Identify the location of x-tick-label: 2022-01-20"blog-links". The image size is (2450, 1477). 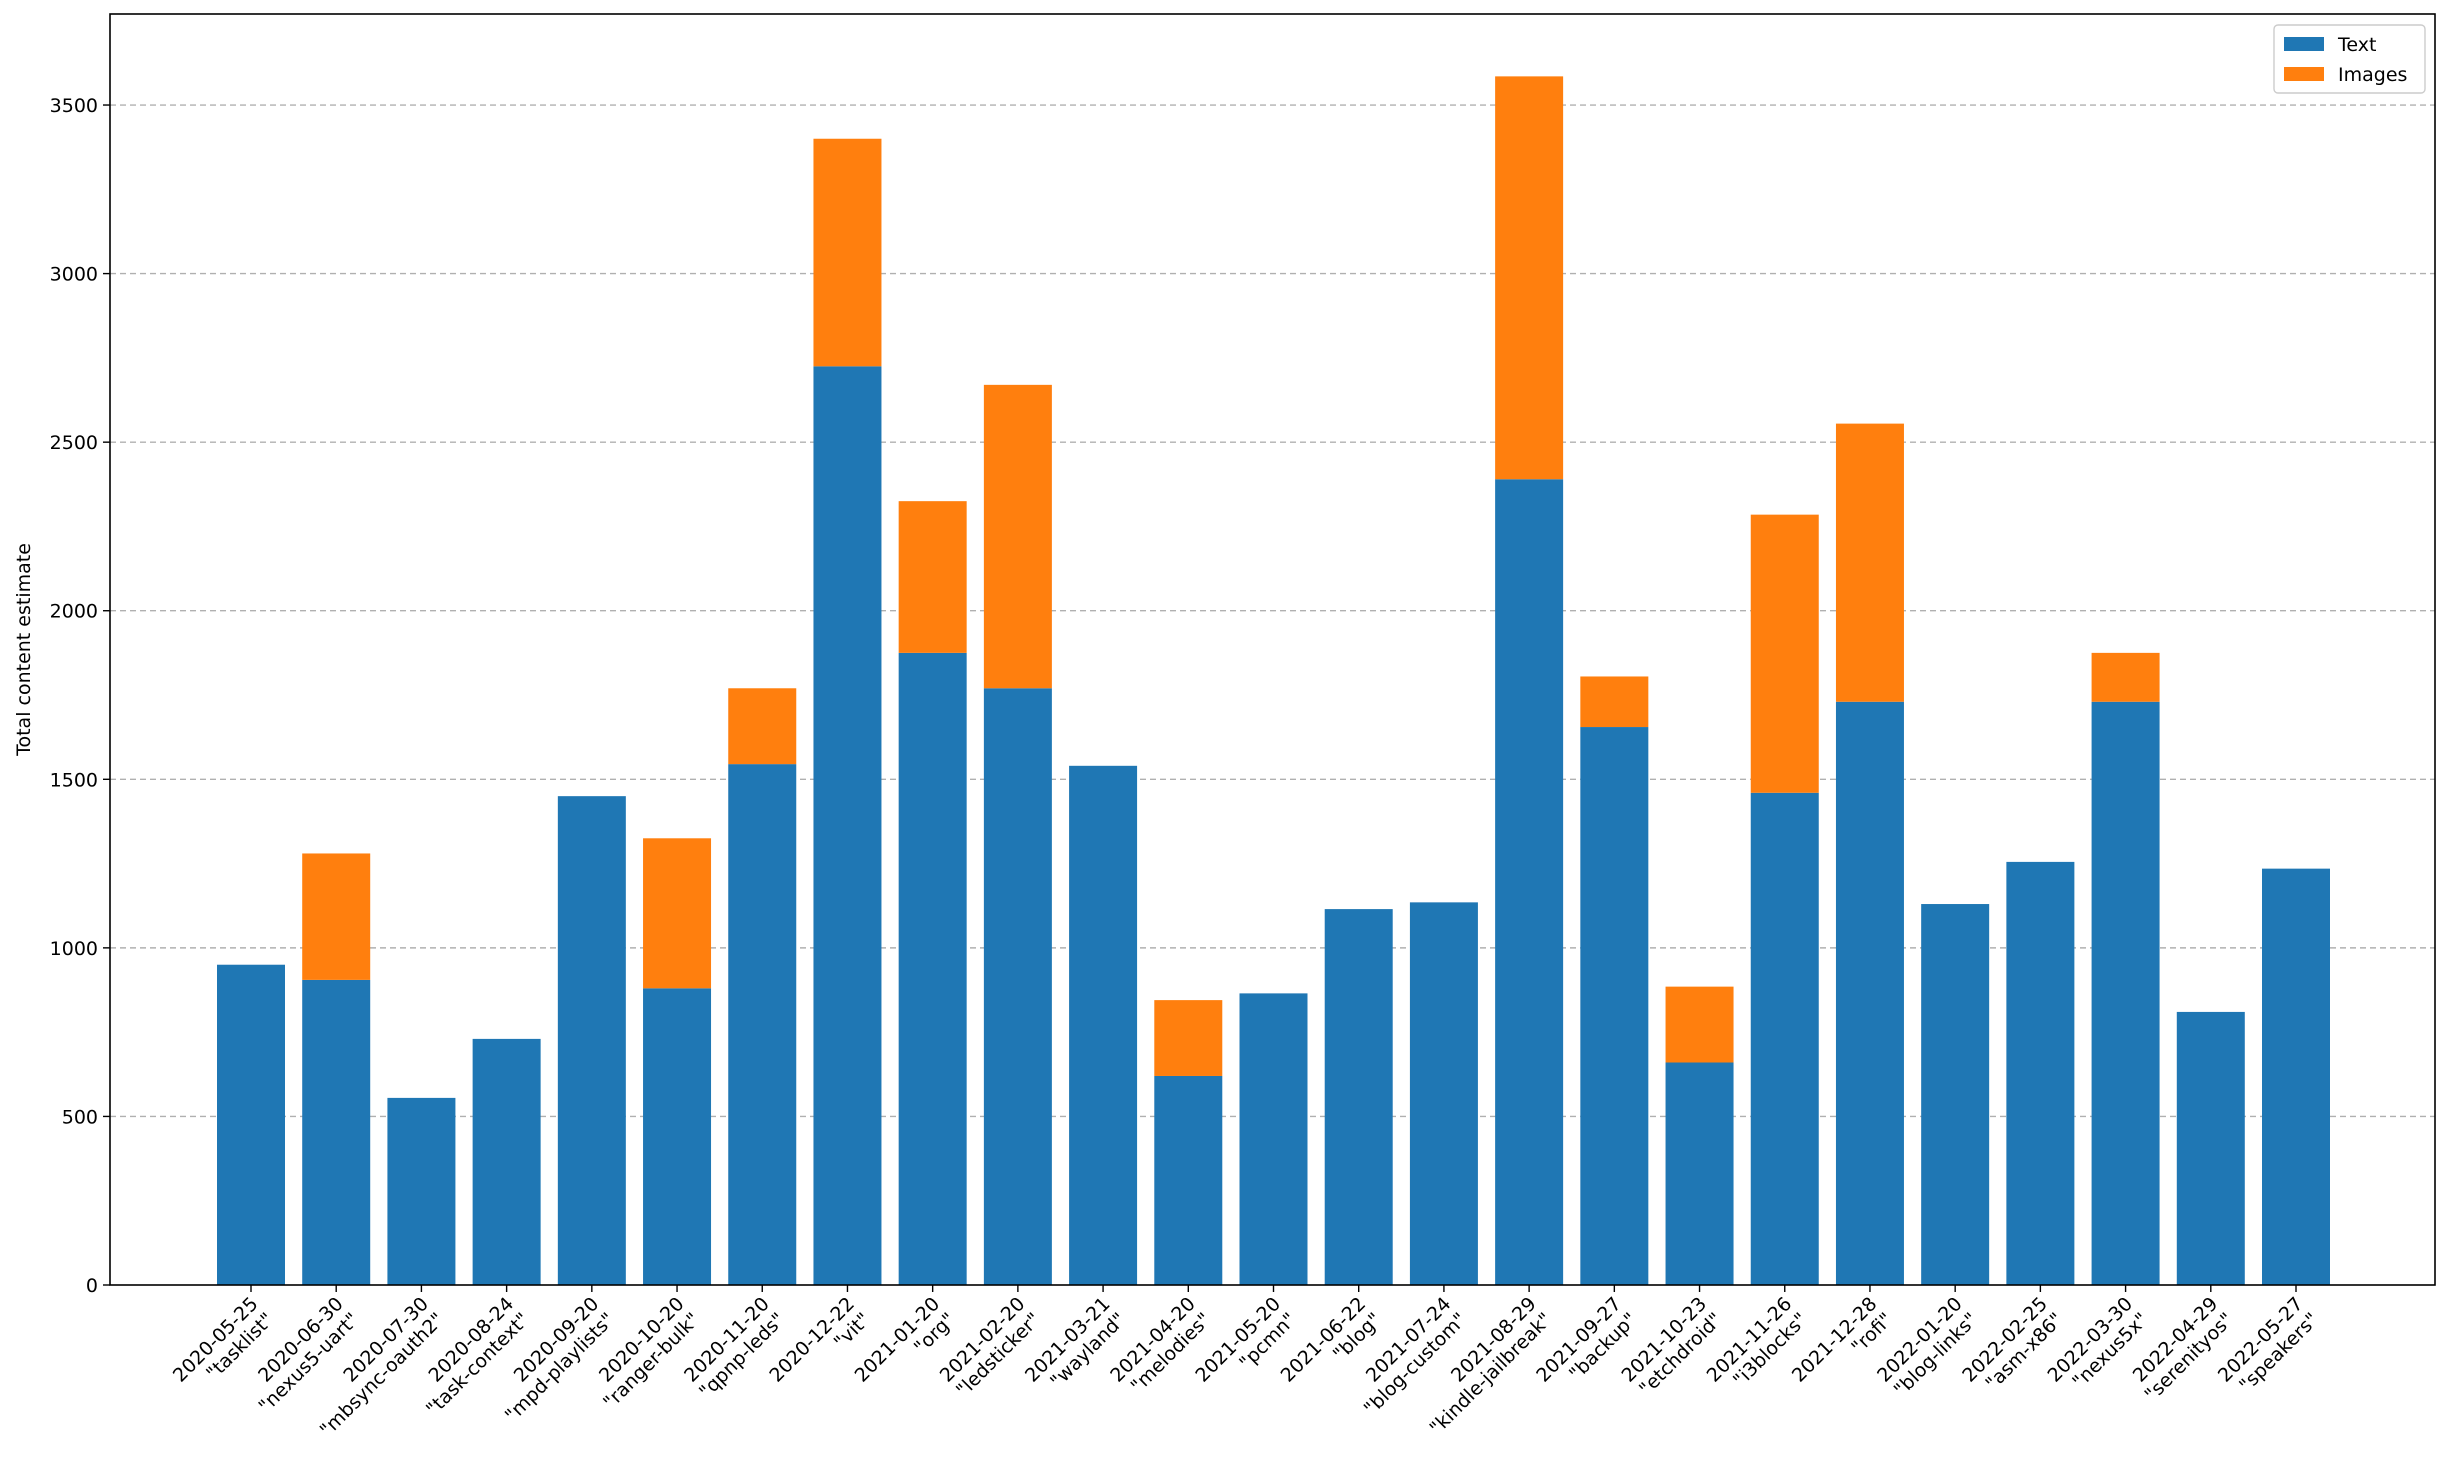
(1927, 1347).